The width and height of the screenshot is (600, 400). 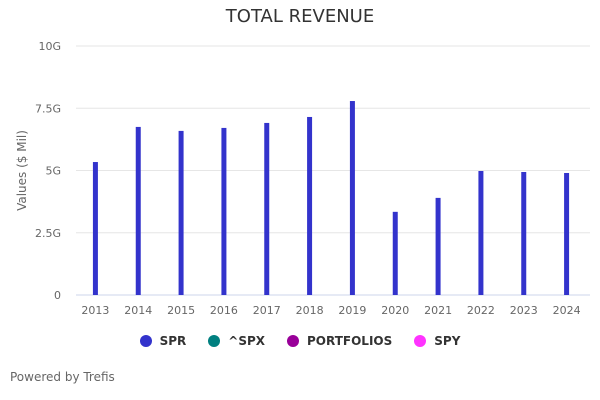 What do you see at coordinates (310, 310) in the screenshot?
I see `x-tick-label: 2018` at bounding box center [310, 310].